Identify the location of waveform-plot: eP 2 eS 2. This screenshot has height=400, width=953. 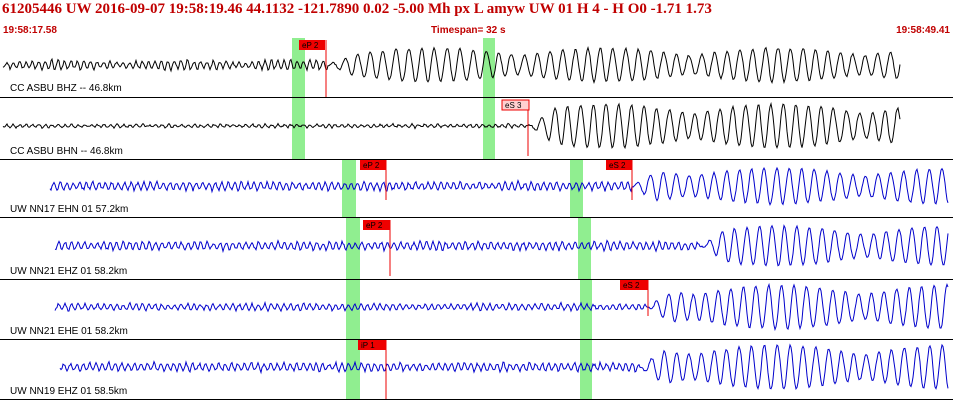
(476, 189).